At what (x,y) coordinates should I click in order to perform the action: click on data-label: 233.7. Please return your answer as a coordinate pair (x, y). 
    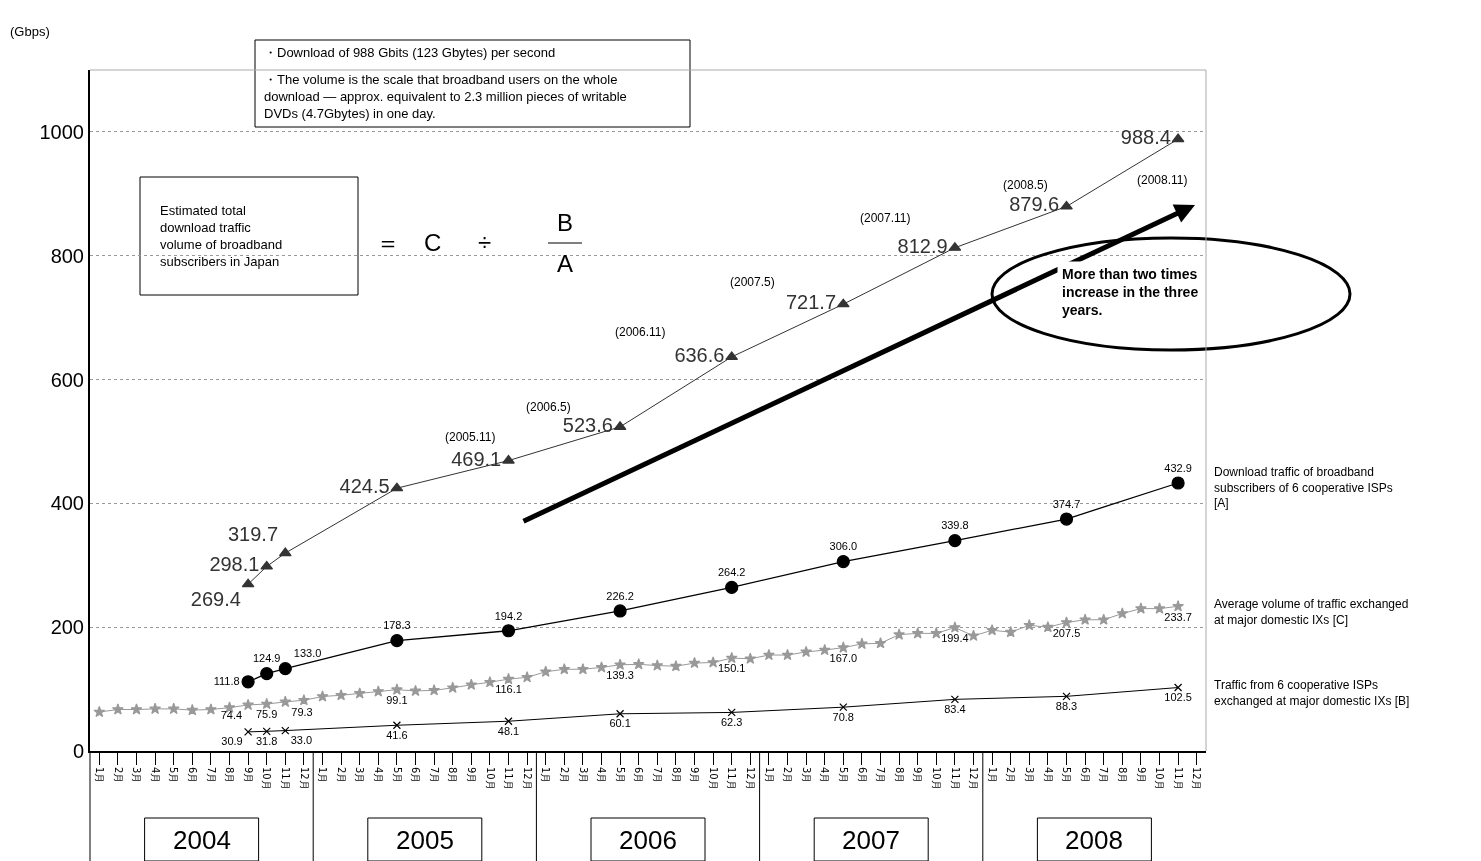
    Looking at the image, I should click on (1178, 616).